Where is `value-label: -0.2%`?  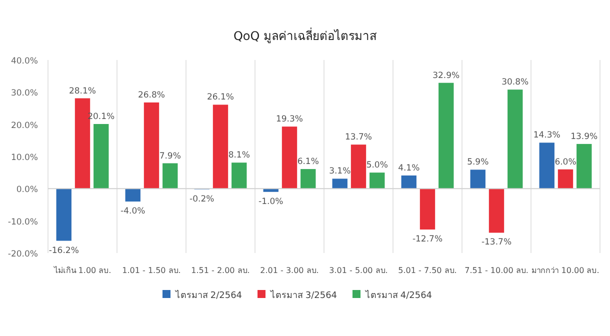 value-label: -0.2% is located at coordinates (202, 199).